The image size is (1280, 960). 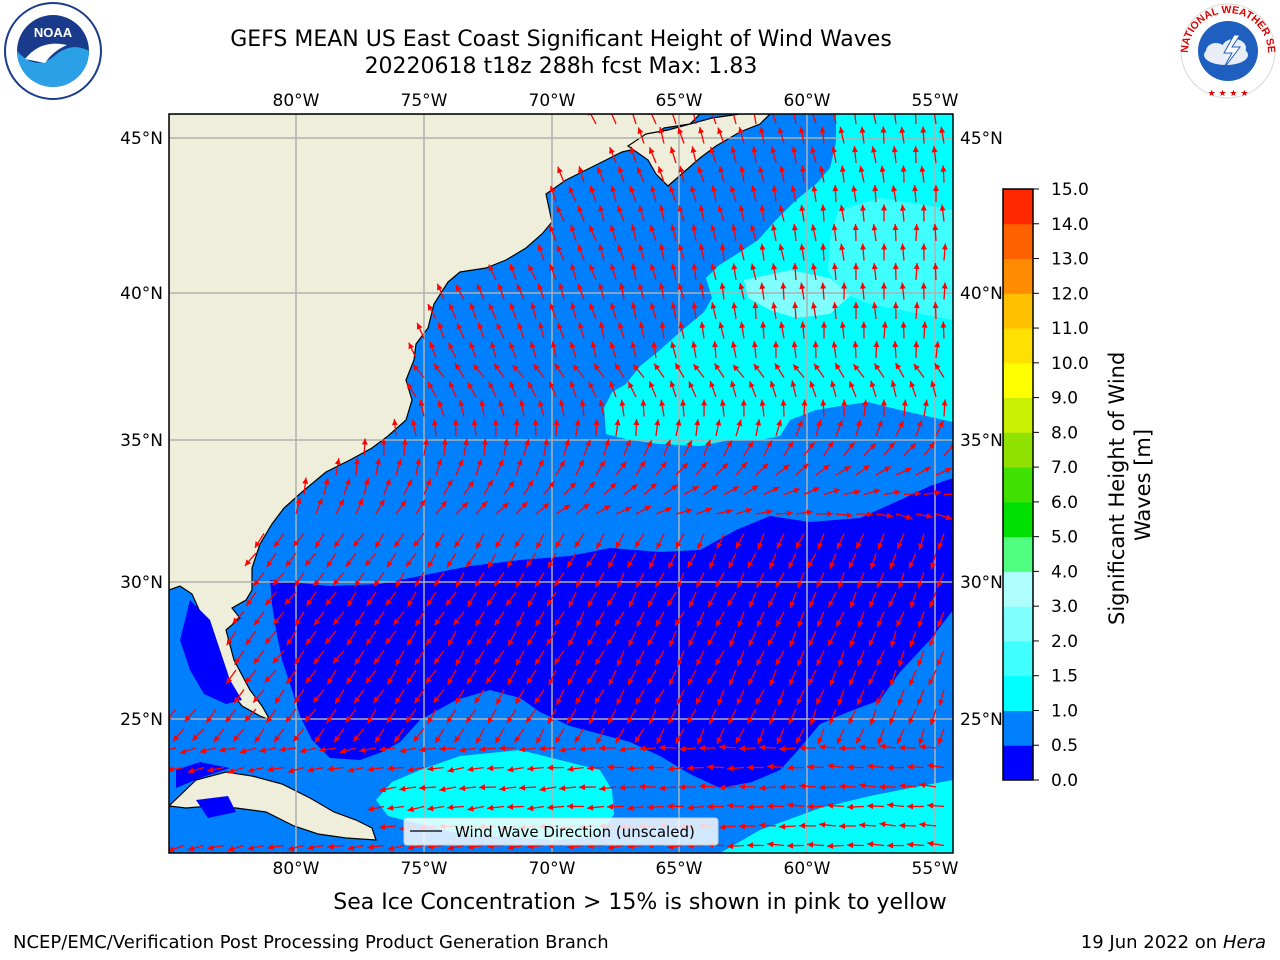 I want to click on lat-label: 35°N, so click(x=981, y=441).